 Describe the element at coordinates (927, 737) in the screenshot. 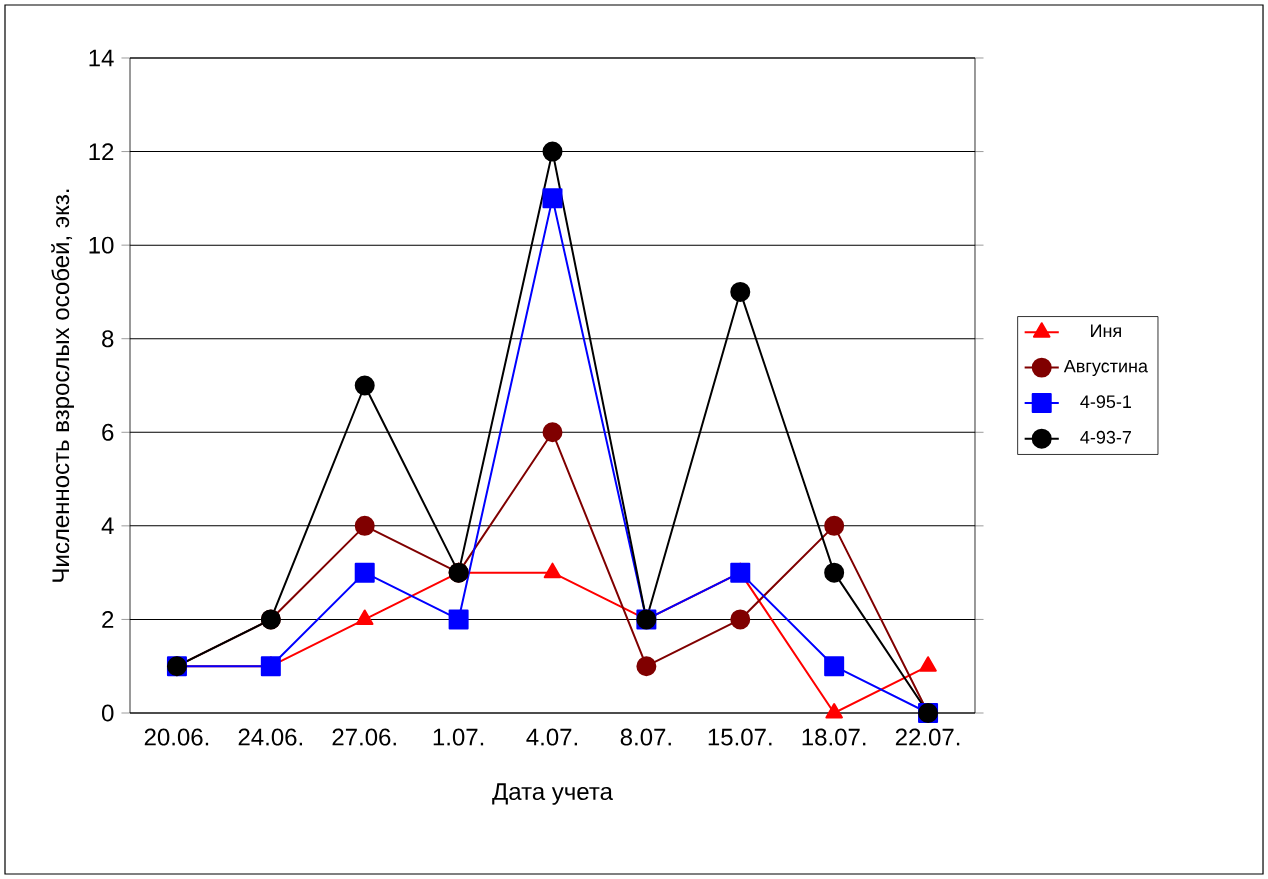

I see `x-tick-label: 22.07.` at that location.